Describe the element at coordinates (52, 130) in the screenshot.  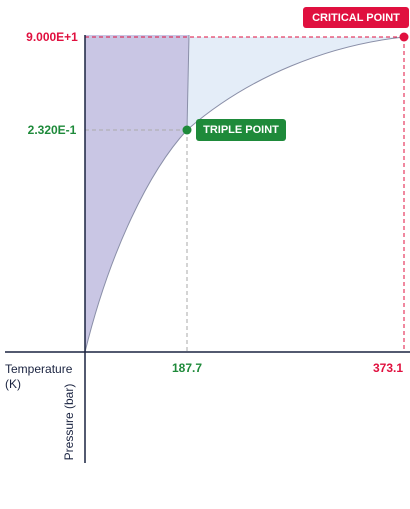
I see `triple-pressure: 2.320E-1` at that location.